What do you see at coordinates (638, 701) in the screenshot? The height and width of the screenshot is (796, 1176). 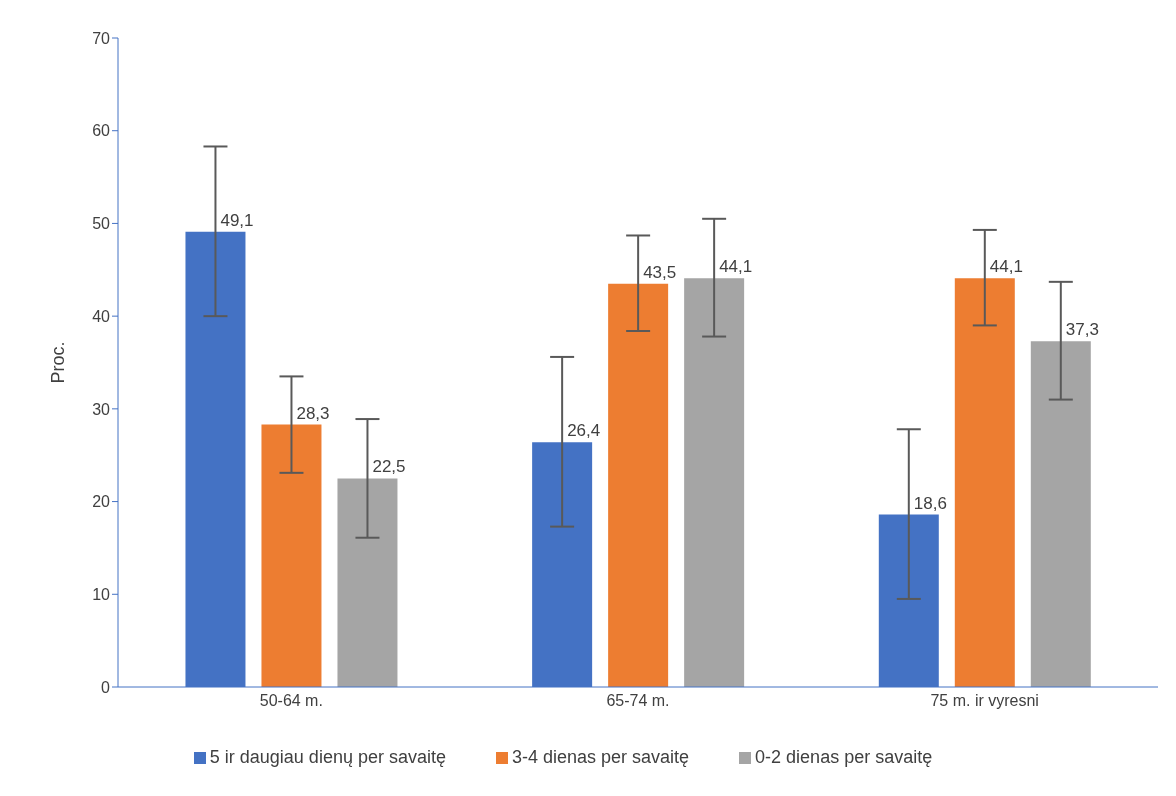 I see `x-tick-label: 65-74 m.` at bounding box center [638, 701].